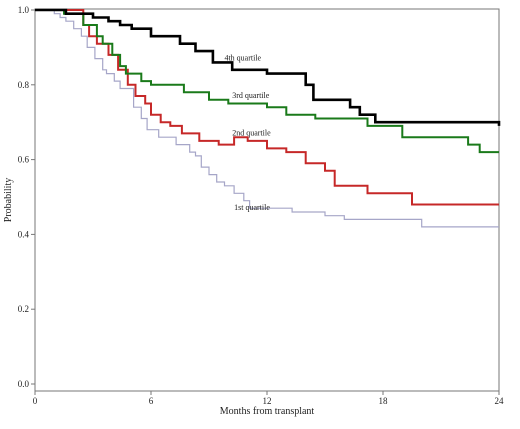  I want to click on curve-label: 1st quartile, so click(252, 207).